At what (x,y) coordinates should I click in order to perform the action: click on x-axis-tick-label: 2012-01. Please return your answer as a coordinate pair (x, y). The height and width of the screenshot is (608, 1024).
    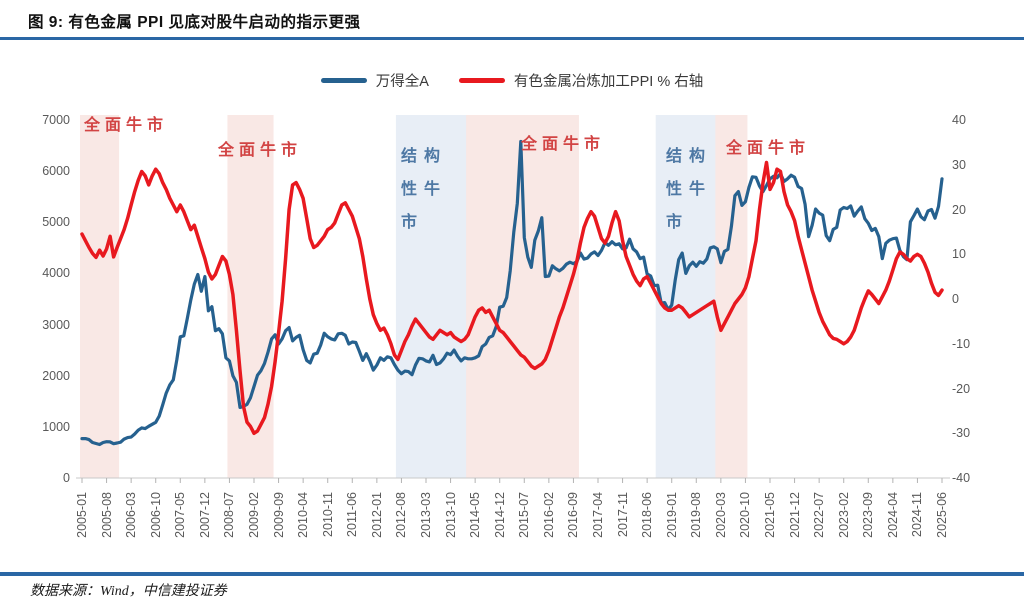
    Looking at the image, I should click on (376, 515).